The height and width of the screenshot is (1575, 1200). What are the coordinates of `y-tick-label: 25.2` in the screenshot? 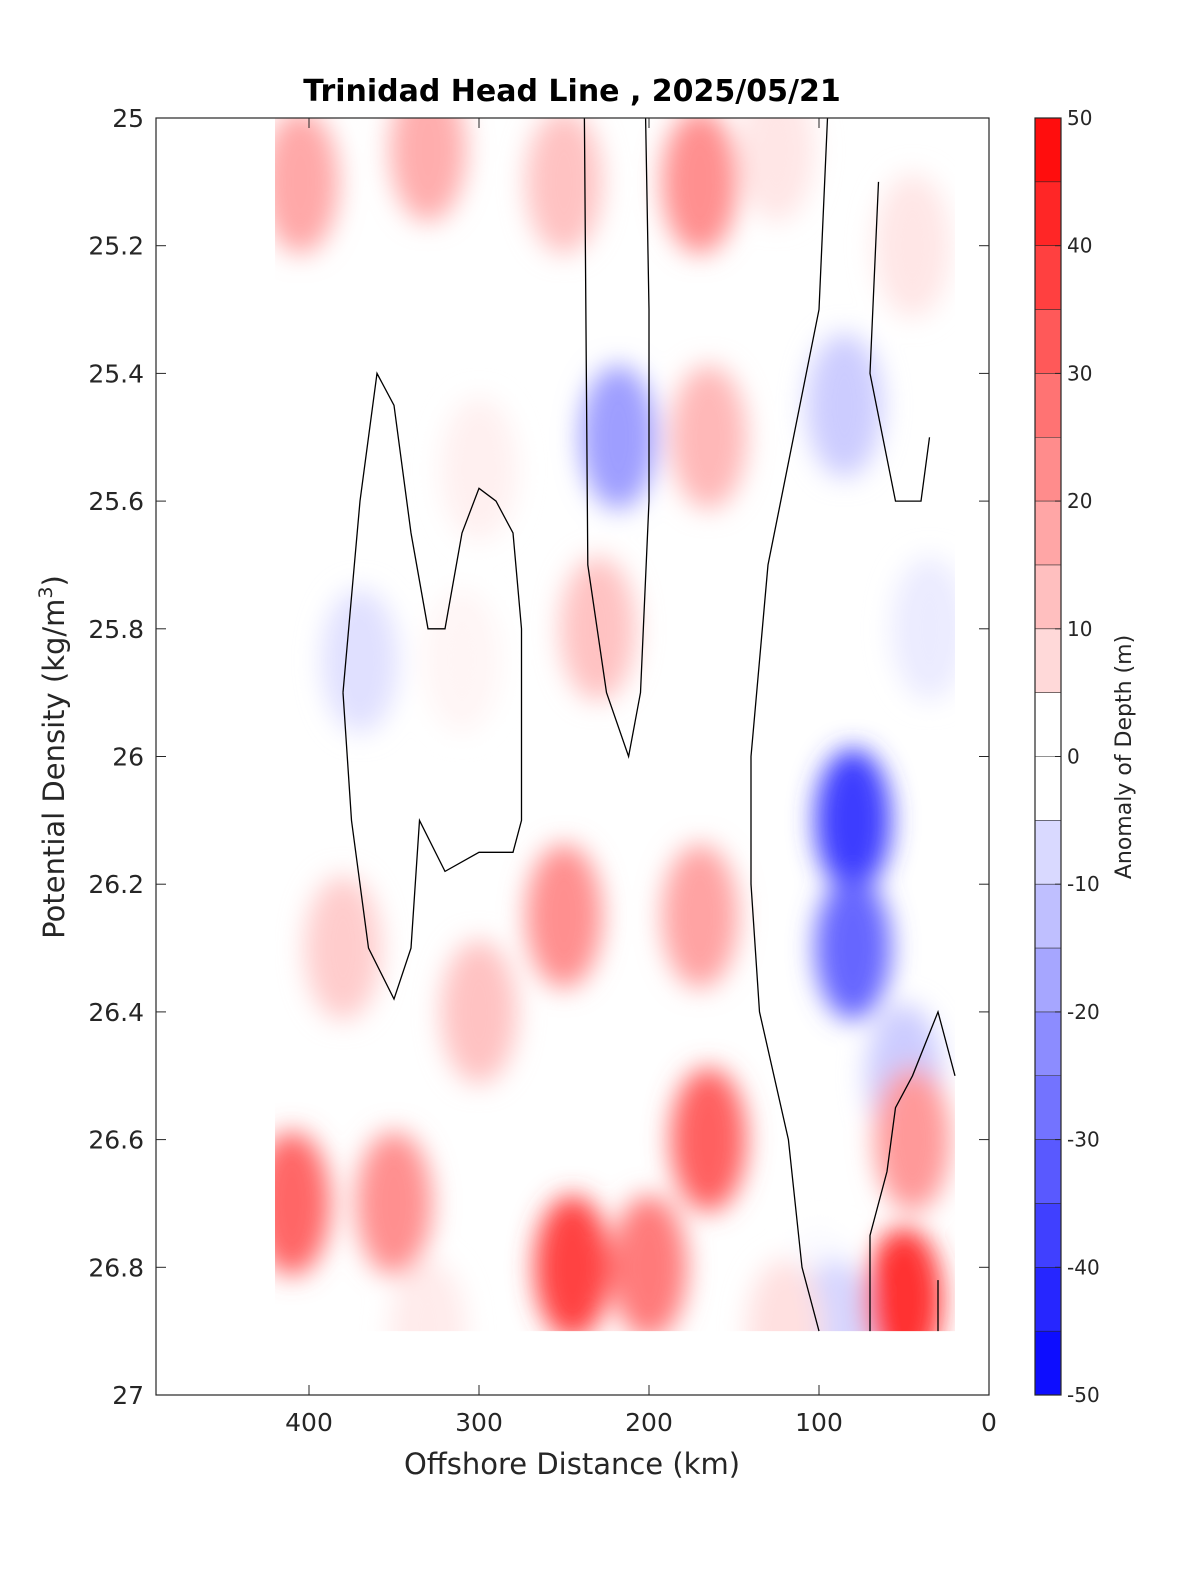 It's located at (116, 246).